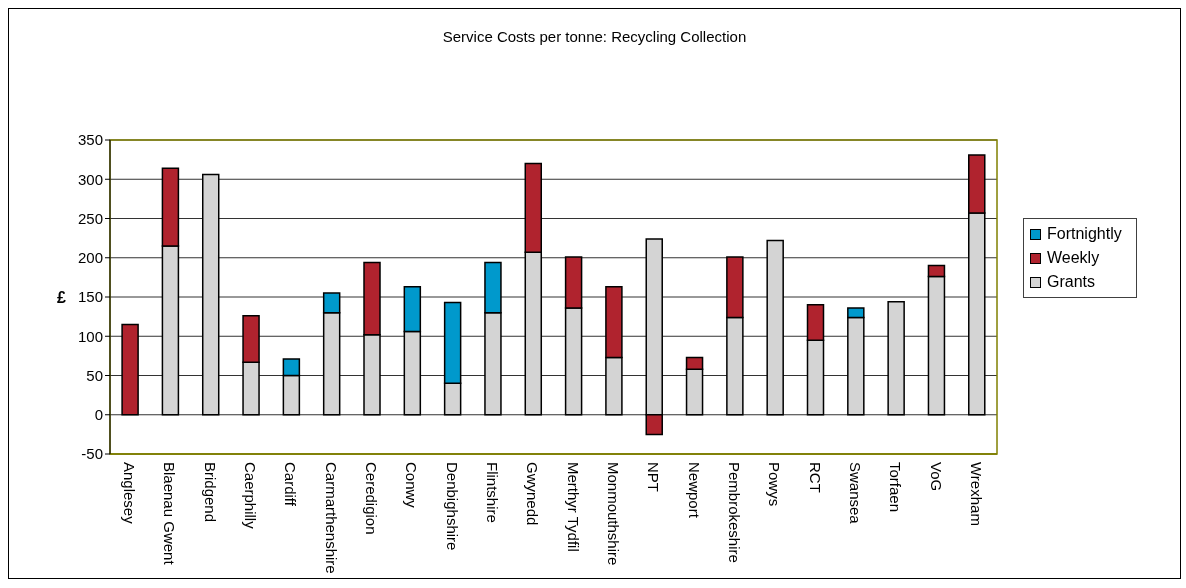  What do you see at coordinates (614, 514) in the screenshot?
I see `x-tick-label: Monmouthshire` at bounding box center [614, 514].